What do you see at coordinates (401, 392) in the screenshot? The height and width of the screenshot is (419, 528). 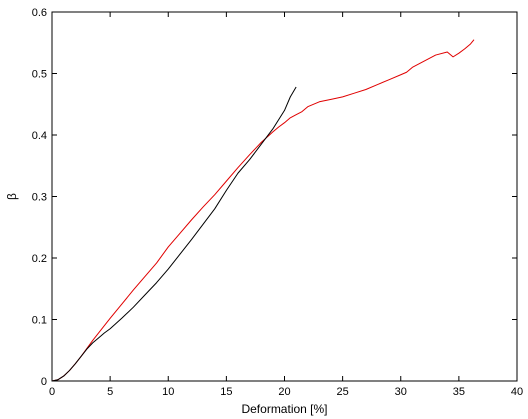 I see `x-tick-label: 30` at bounding box center [401, 392].